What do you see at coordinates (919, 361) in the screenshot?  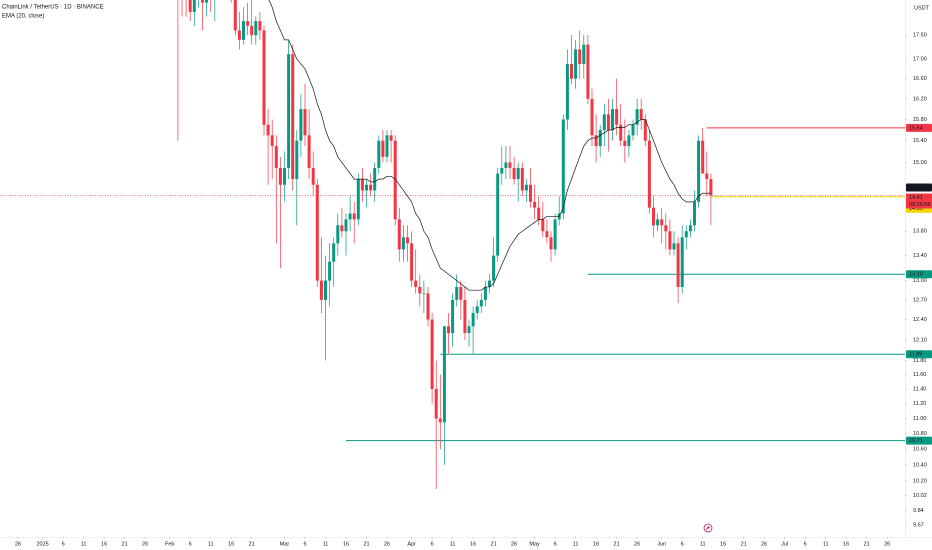 I see `y-tick-label: 11.80` at bounding box center [919, 361].